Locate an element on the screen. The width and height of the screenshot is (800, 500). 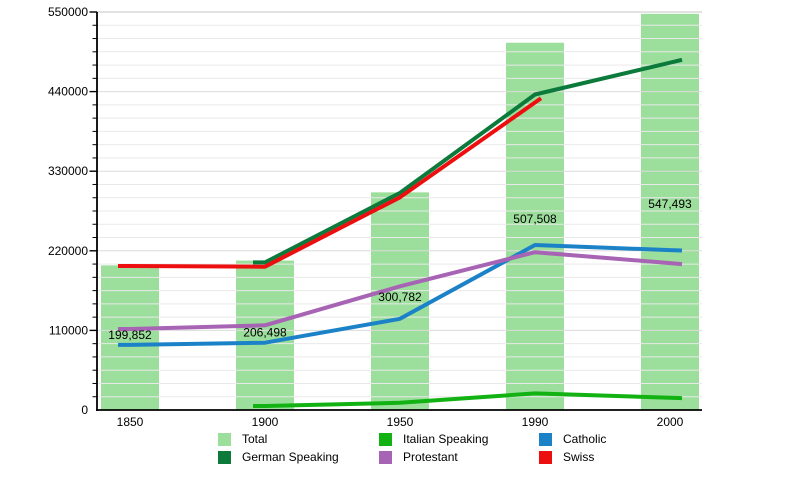
bar-value-label: 507,508 is located at coordinates (535, 219).